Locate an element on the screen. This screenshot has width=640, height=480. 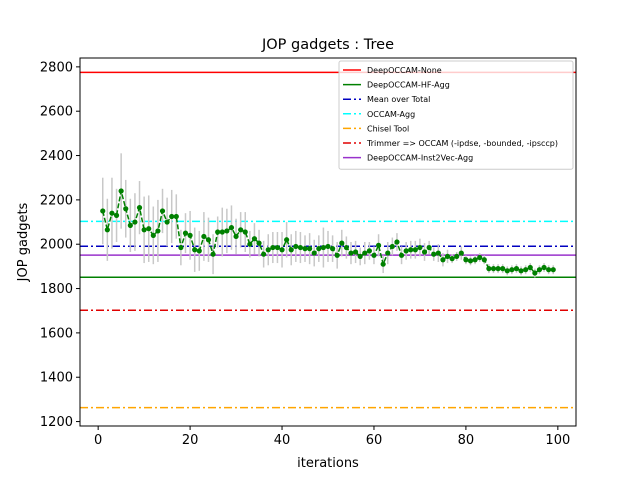
y-tick-label-1600: 1600 is located at coordinates (56, 333).